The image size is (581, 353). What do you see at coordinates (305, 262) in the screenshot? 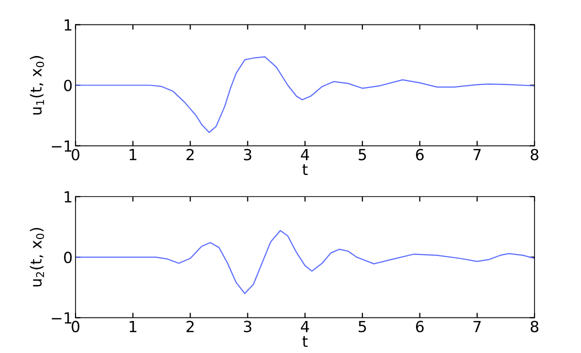
I see `line-series` at bounding box center [305, 262].